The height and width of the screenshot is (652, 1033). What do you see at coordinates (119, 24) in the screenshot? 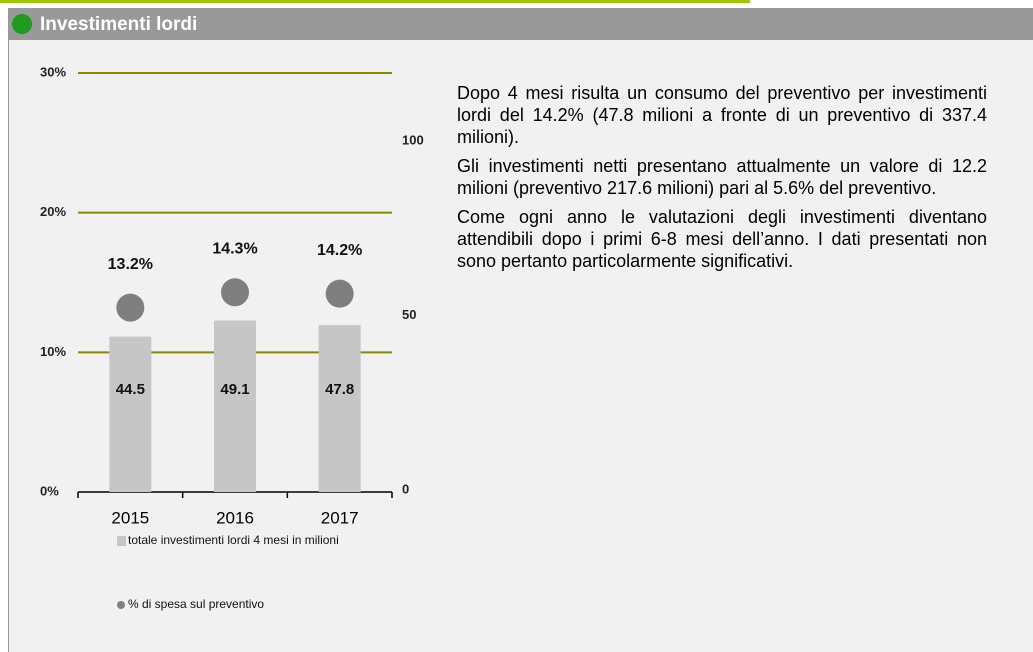
I see `section-title: Investimenti lordi` at bounding box center [119, 24].